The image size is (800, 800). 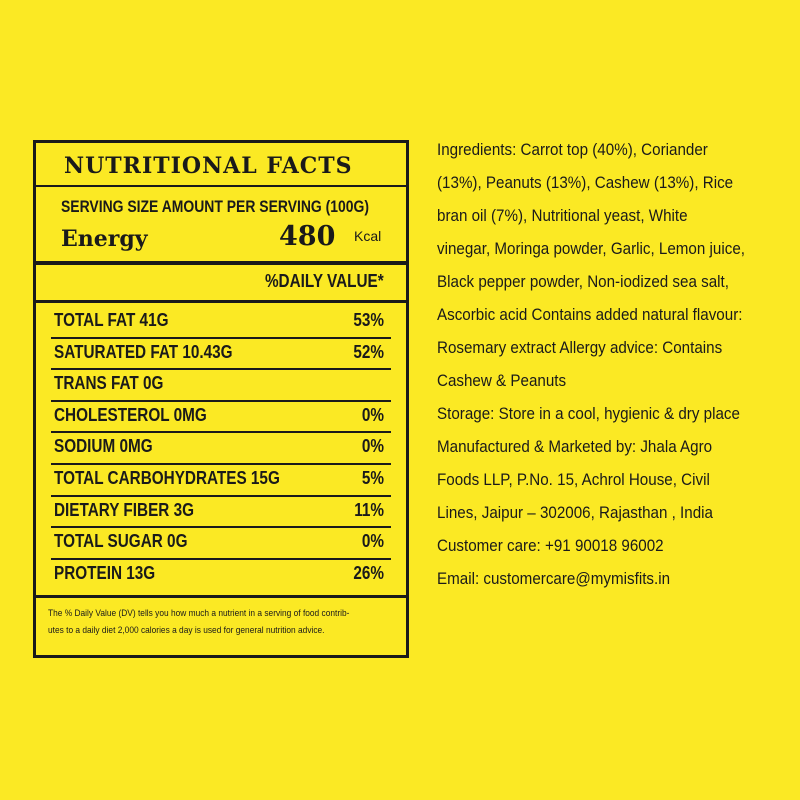 I want to click on serving-size: SERVING SIZE AMOUNT PER SERVING (100G), so click(x=215, y=206).